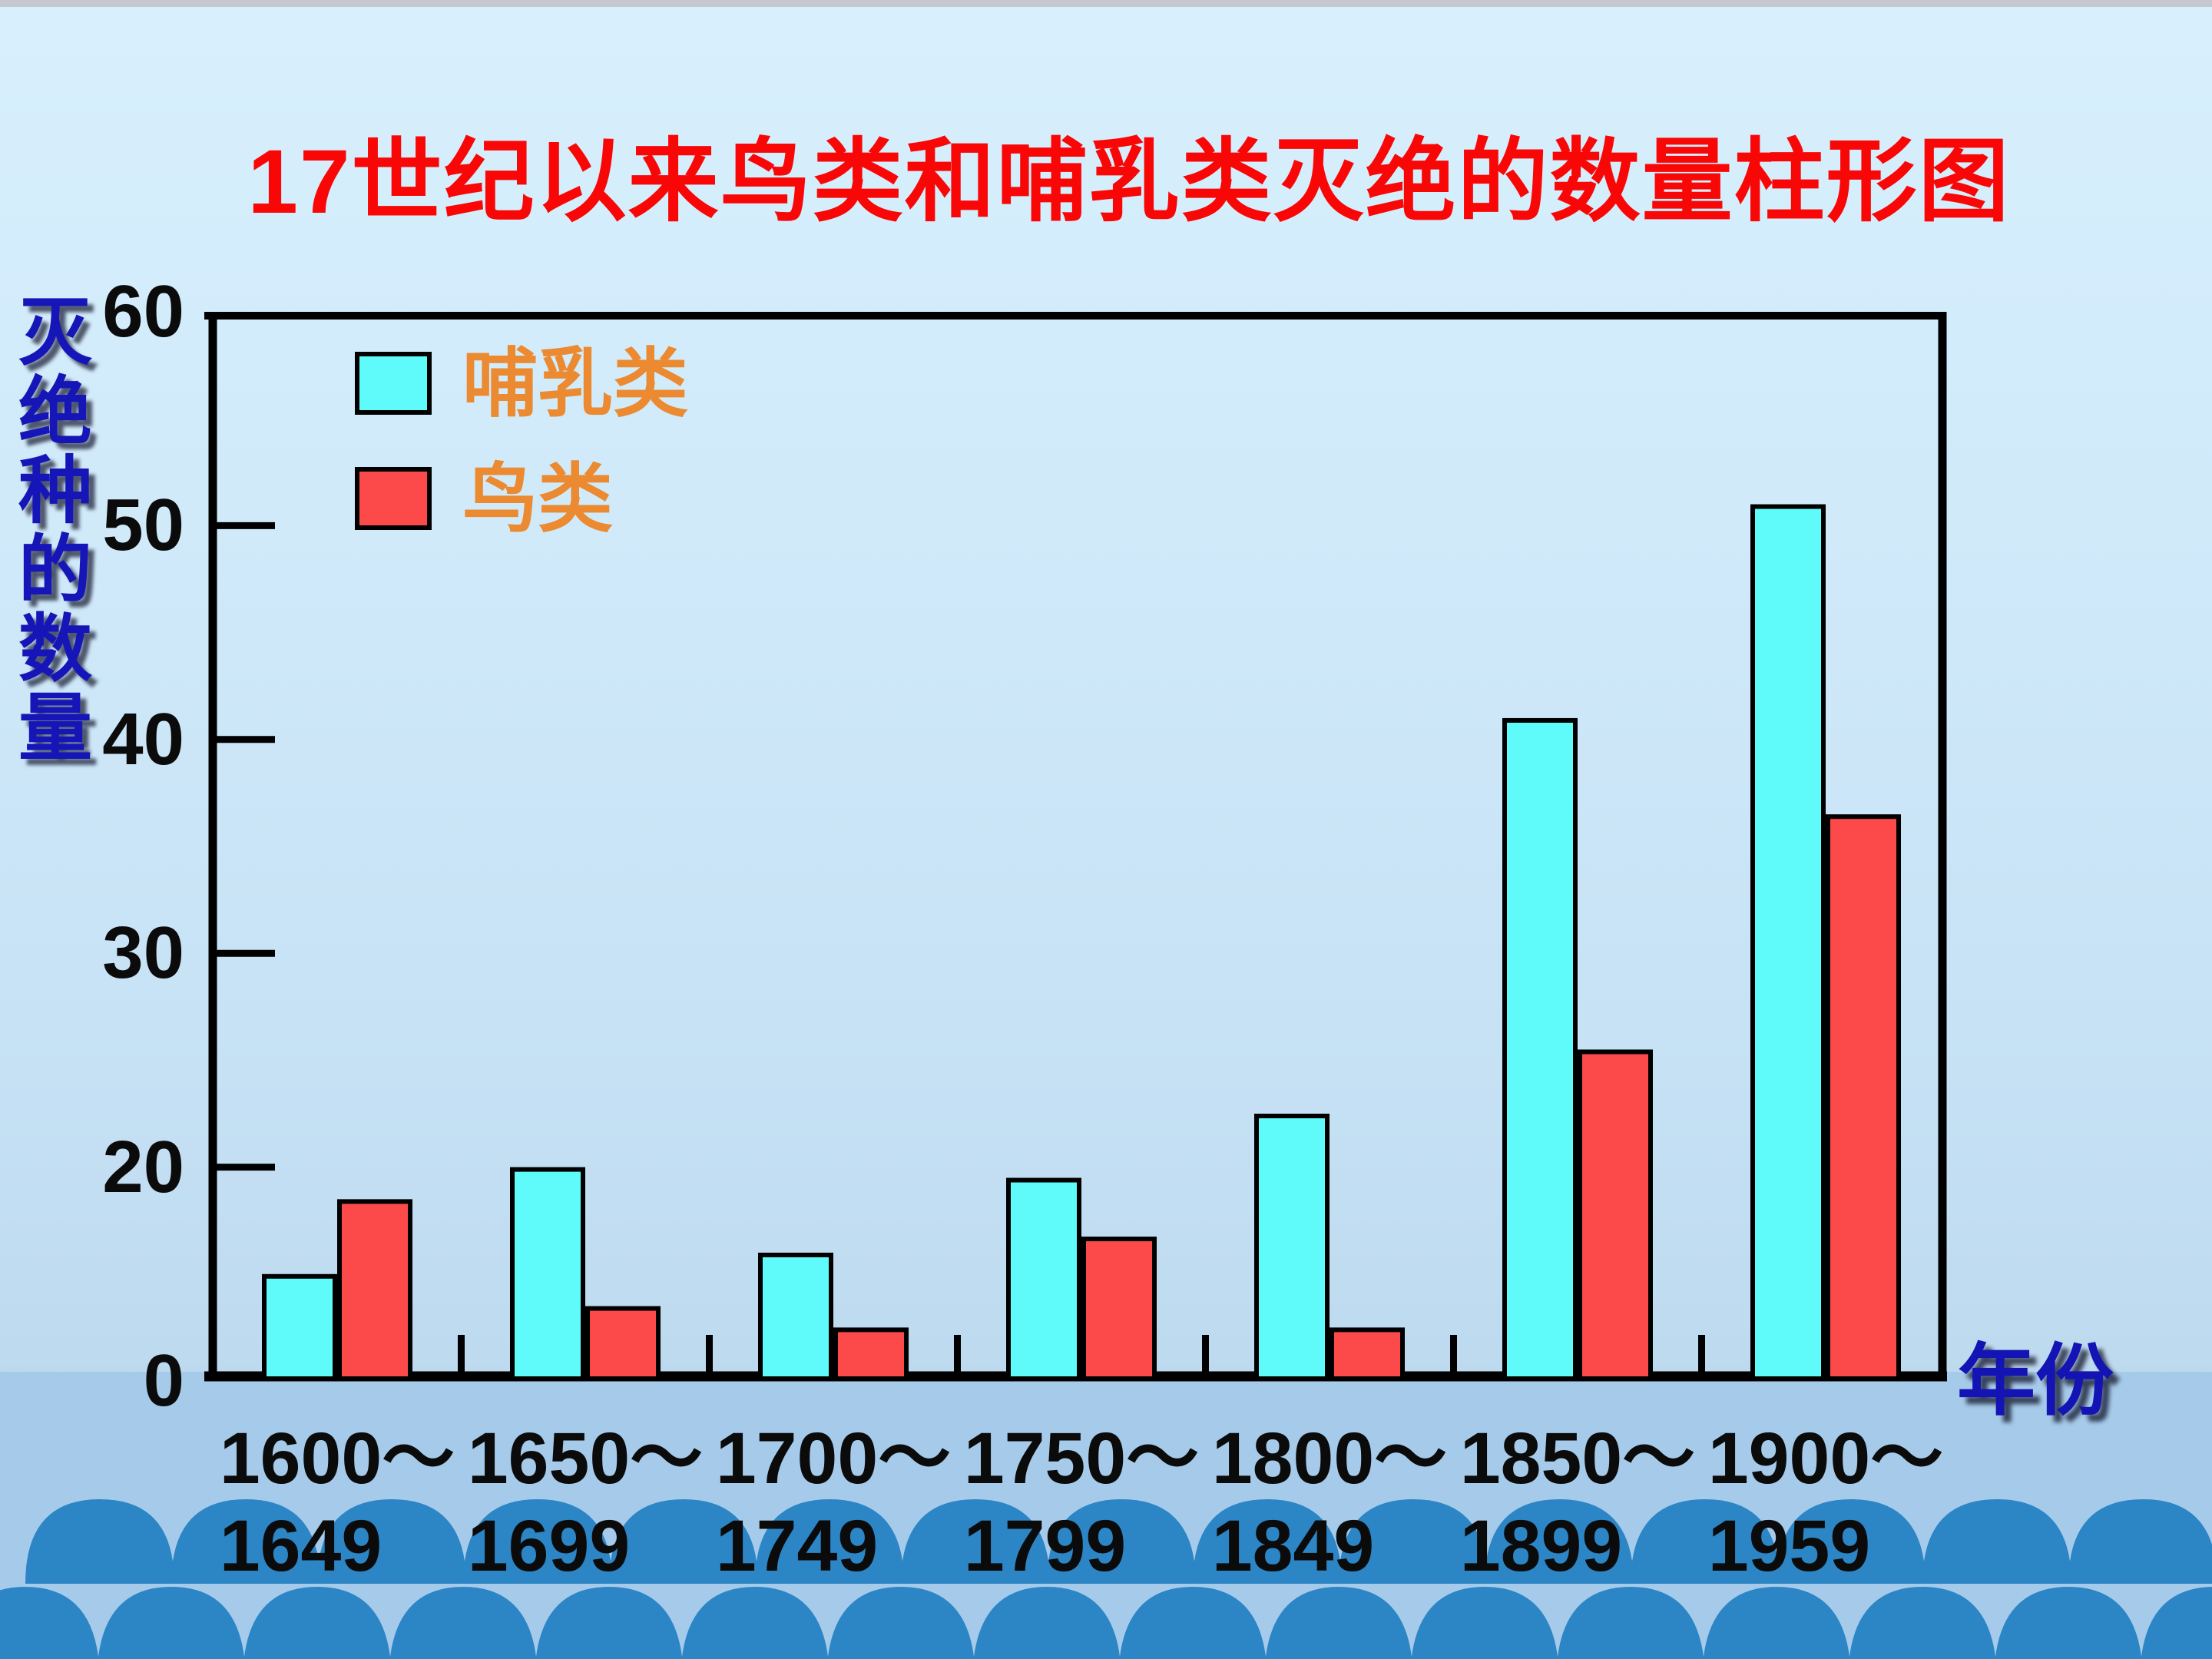 This screenshot has width=2212, height=1659. What do you see at coordinates (143, 1166) in the screenshot?
I see `y-tick-label-20: 20` at bounding box center [143, 1166].